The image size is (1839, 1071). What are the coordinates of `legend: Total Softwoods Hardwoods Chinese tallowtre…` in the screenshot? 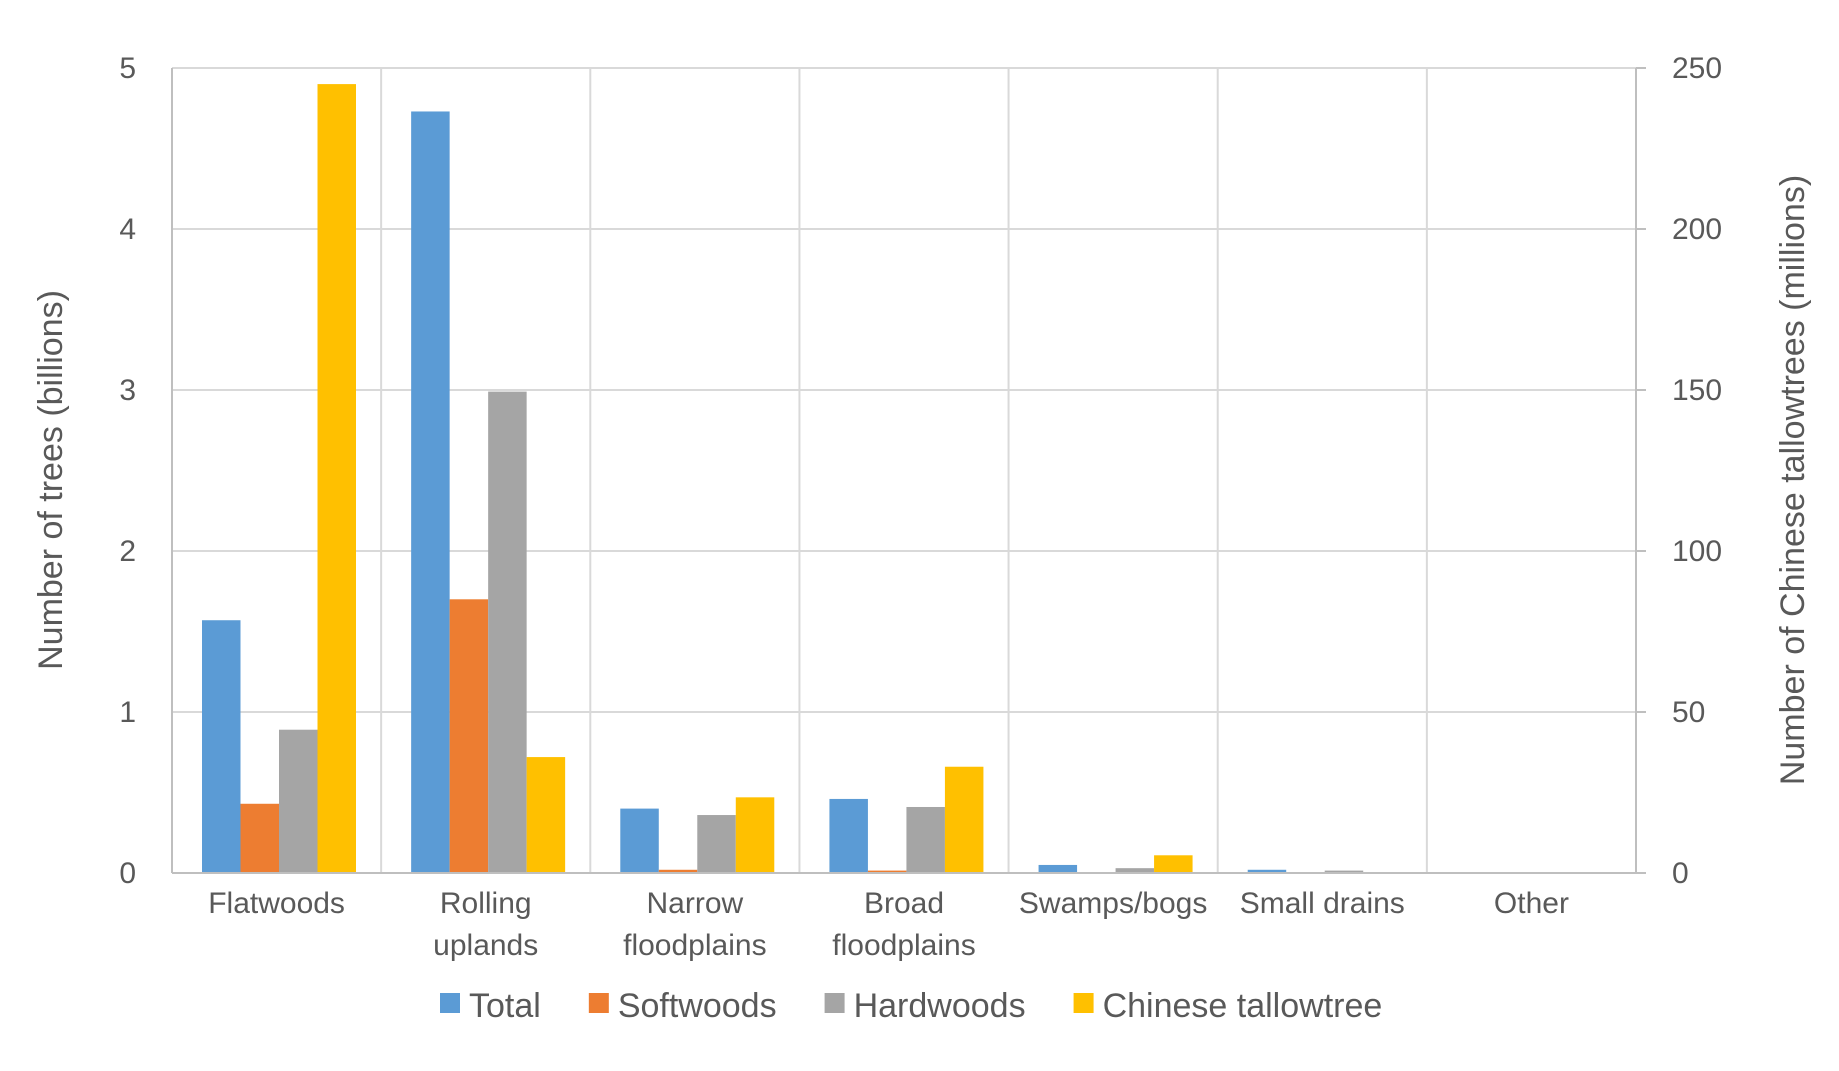 It's located at (911, 1006).